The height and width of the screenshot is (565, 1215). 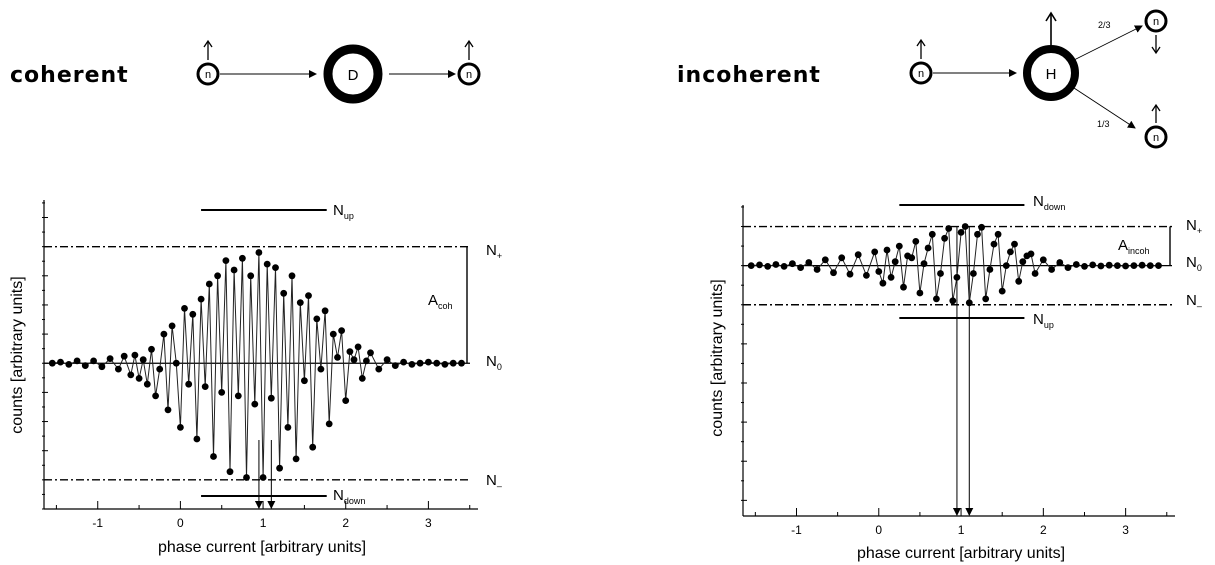 I want to click on spin-down-neutron-icon: n, so click(x=1156, y=32).